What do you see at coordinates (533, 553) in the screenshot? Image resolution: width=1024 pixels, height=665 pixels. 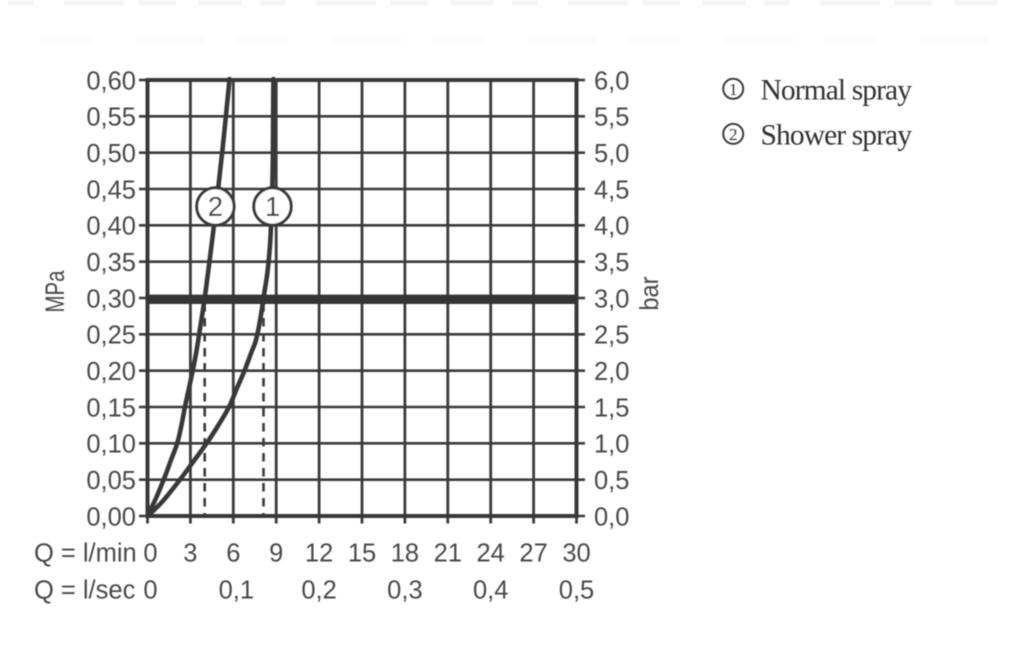 I see `svg-text: 27` at bounding box center [533, 553].